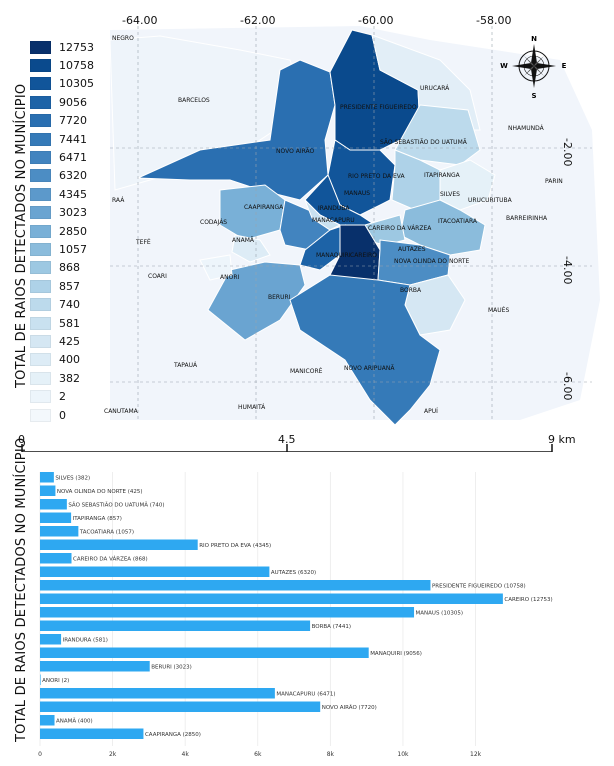 The width and height of the screenshot is (614, 766). What do you see at coordinates (194, 100) in the screenshot?
I see `label-barcelos: BARCELOS` at bounding box center [194, 100].